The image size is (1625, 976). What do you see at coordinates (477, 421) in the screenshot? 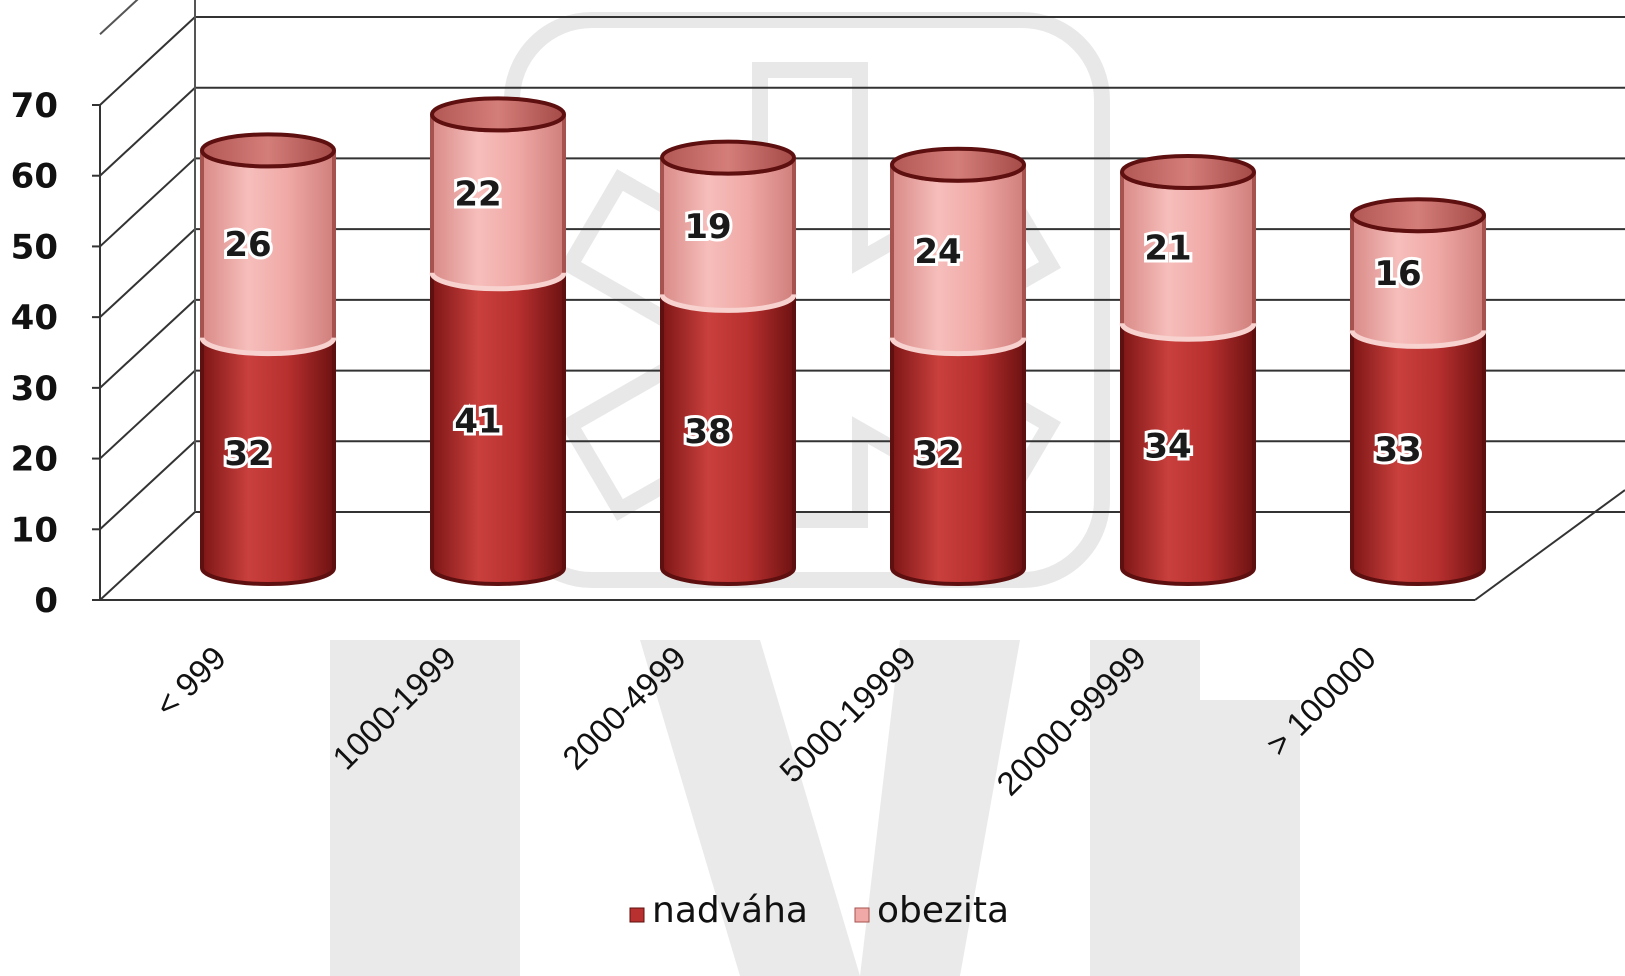
I see `data-label-1-0: 41` at bounding box center [477, 421].